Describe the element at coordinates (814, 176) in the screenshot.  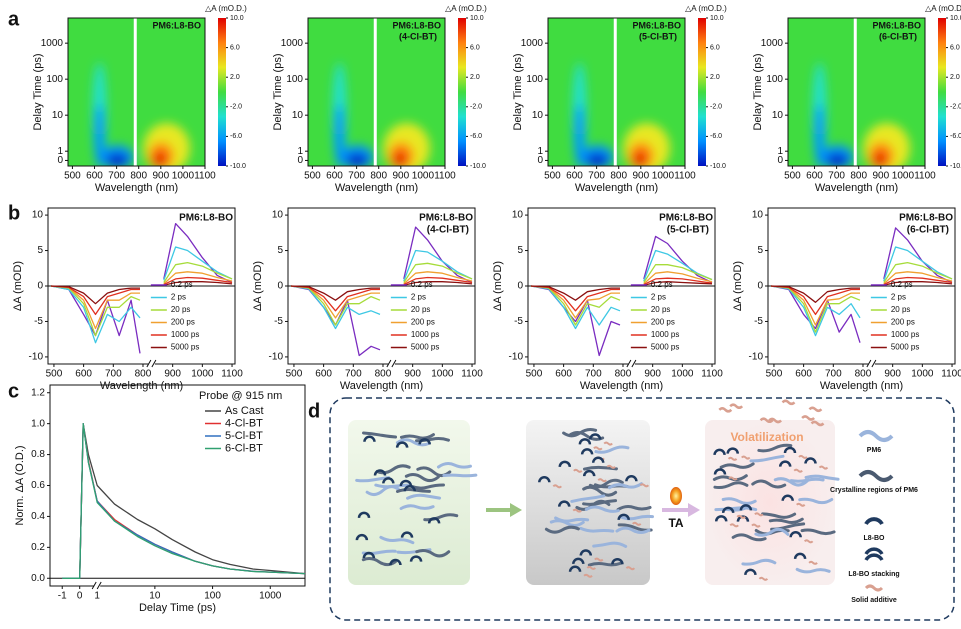
I see `x-tick-label: 600` at that location.